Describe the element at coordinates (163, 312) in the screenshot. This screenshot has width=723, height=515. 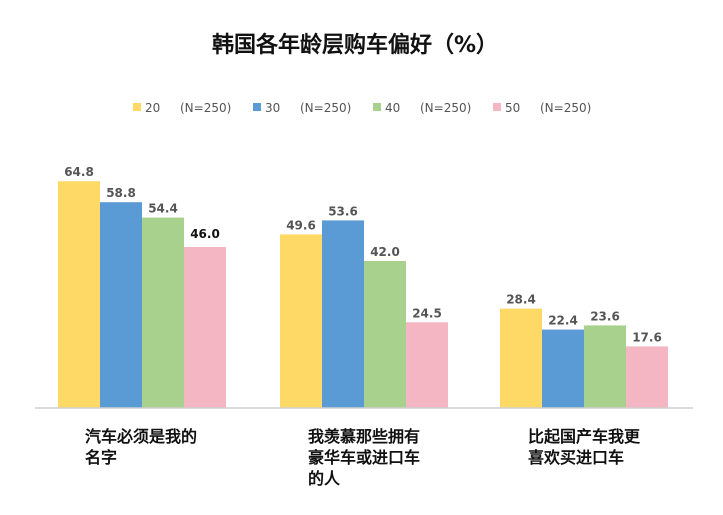
I see `bar-40-cat1` at that location.